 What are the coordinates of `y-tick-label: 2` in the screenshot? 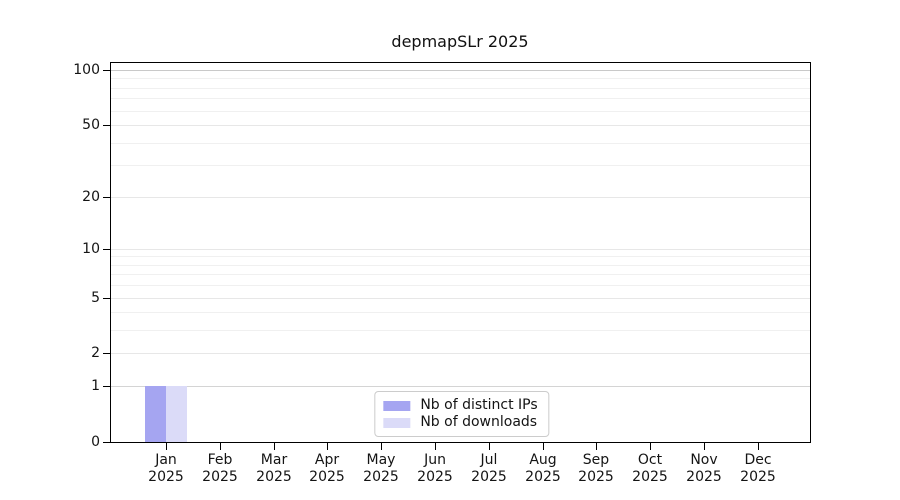 It's located at (95, 353).